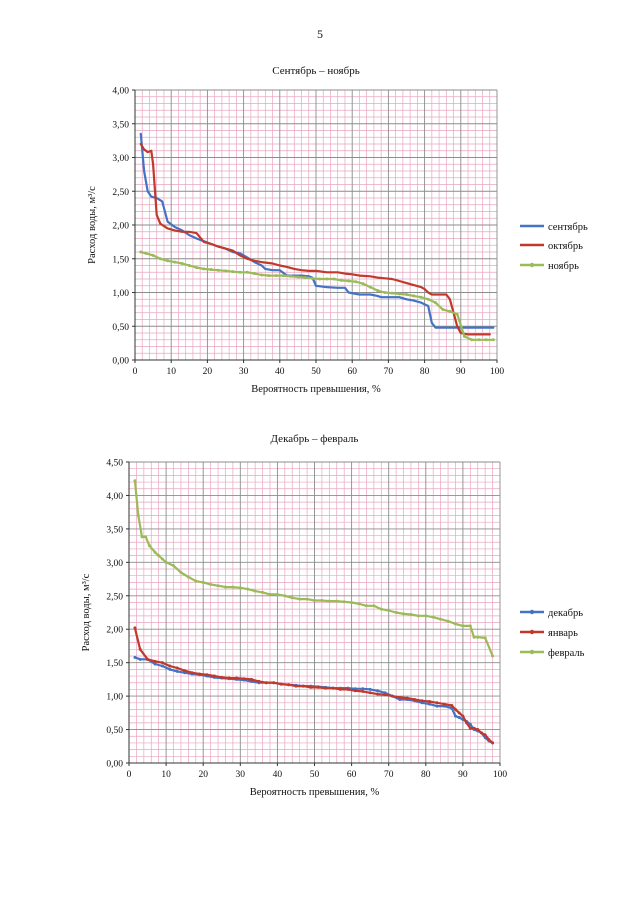 The image size is (640, 901). What do you see at coordinates (563, 633) in the screenshot?
I see `legend-label: январь` at bounding box center [563, 633].